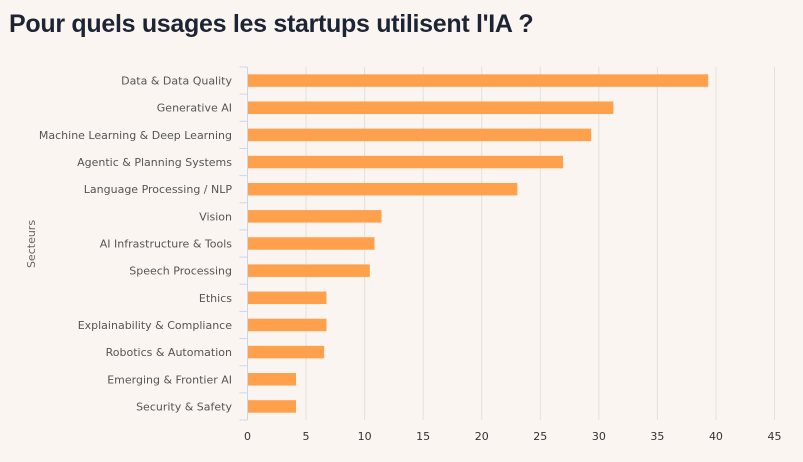  What do you see at coordinates (158, 189) in the screenshot?
I see `category-label: Language Processing / NLP` at bounding box center [158, 189].